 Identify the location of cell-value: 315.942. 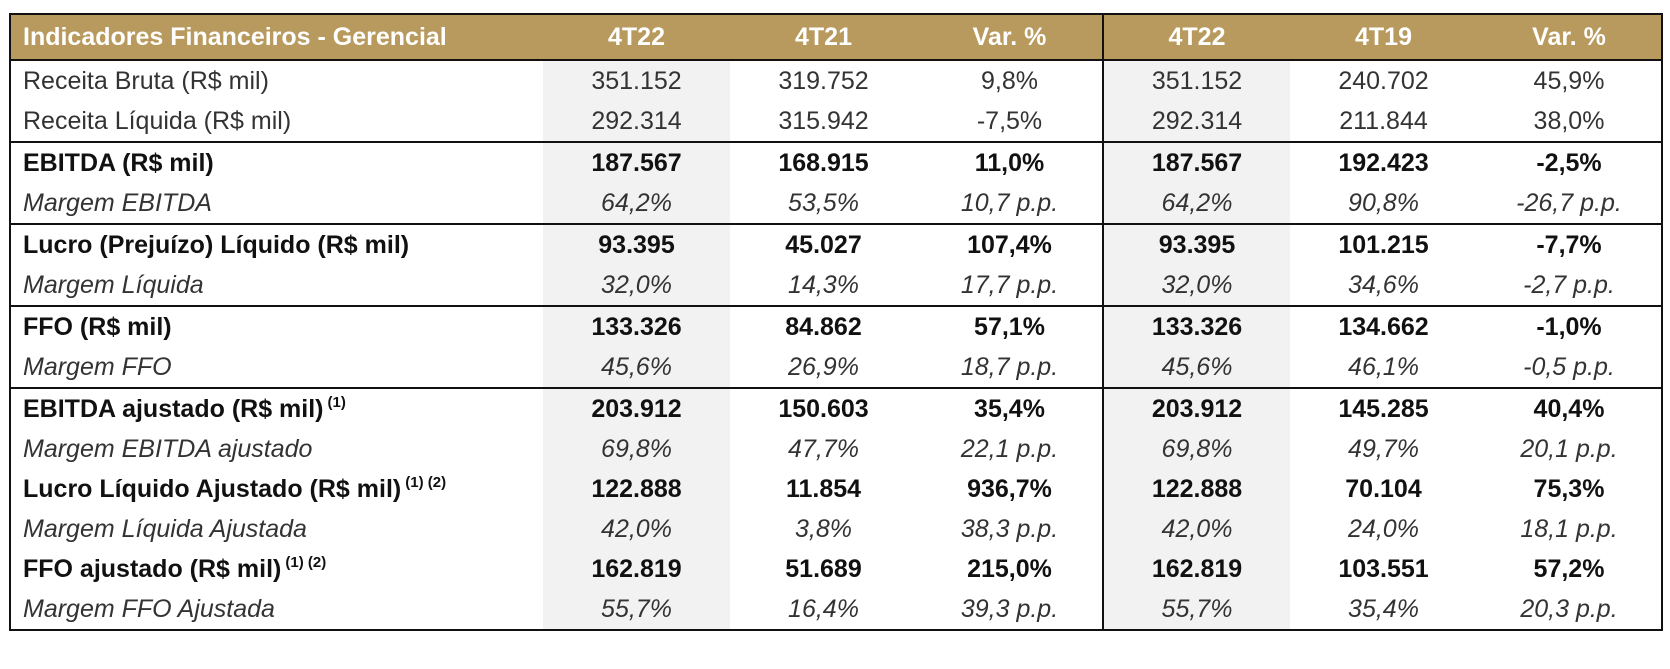
(823, 120).